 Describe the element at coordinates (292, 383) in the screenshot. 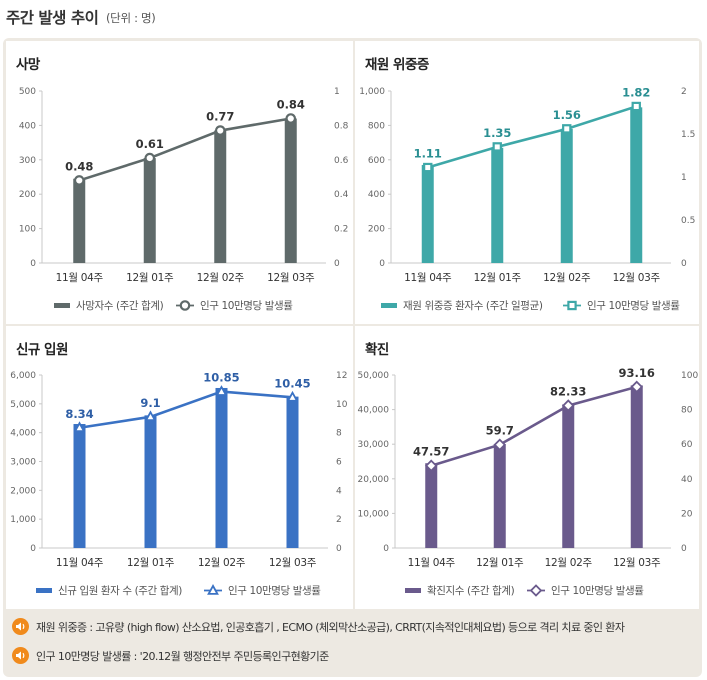

I see `rate-data-label: 10.45` at that location.